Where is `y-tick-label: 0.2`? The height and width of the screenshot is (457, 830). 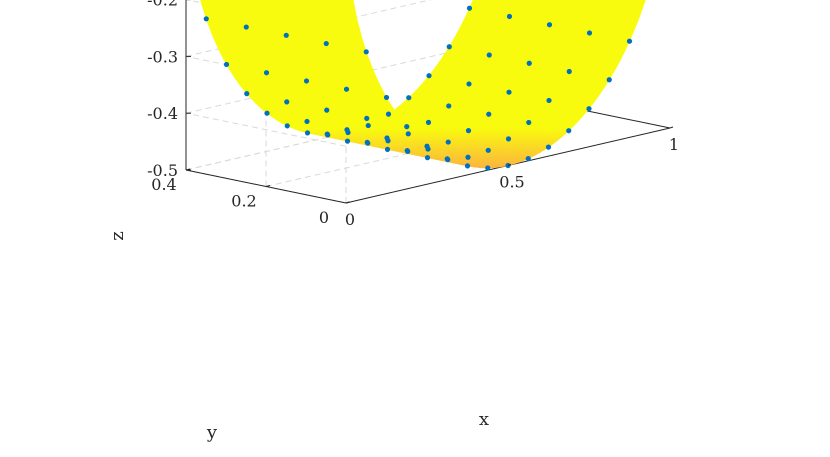 y-tick-label: 0.2 is located at coordinates (243, 201).